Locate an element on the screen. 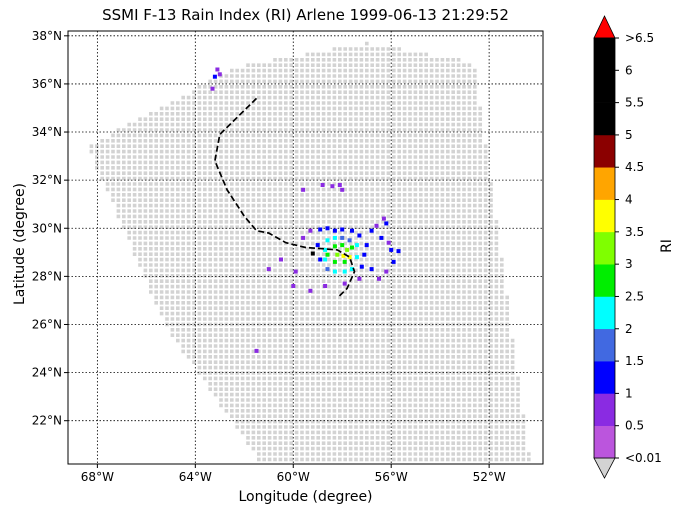 This screenshot has height=516, width=697. colorbar-over-arrow is located at coordinates (604, 27).